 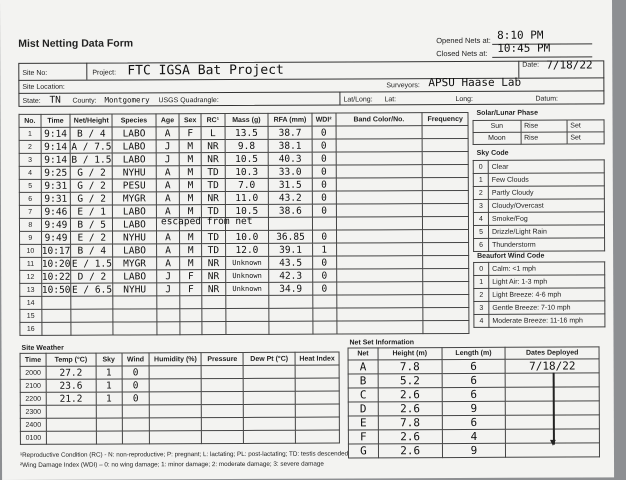 I want to click on capture-cell: 13.5, so click(x=246, y=133).